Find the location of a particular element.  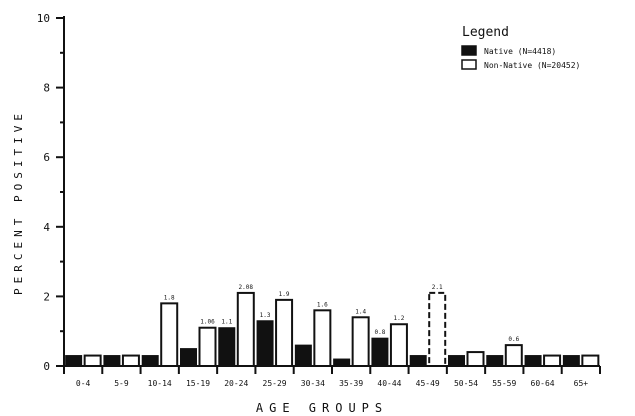

legend-native-swatch is located at coordinates (469, 50).